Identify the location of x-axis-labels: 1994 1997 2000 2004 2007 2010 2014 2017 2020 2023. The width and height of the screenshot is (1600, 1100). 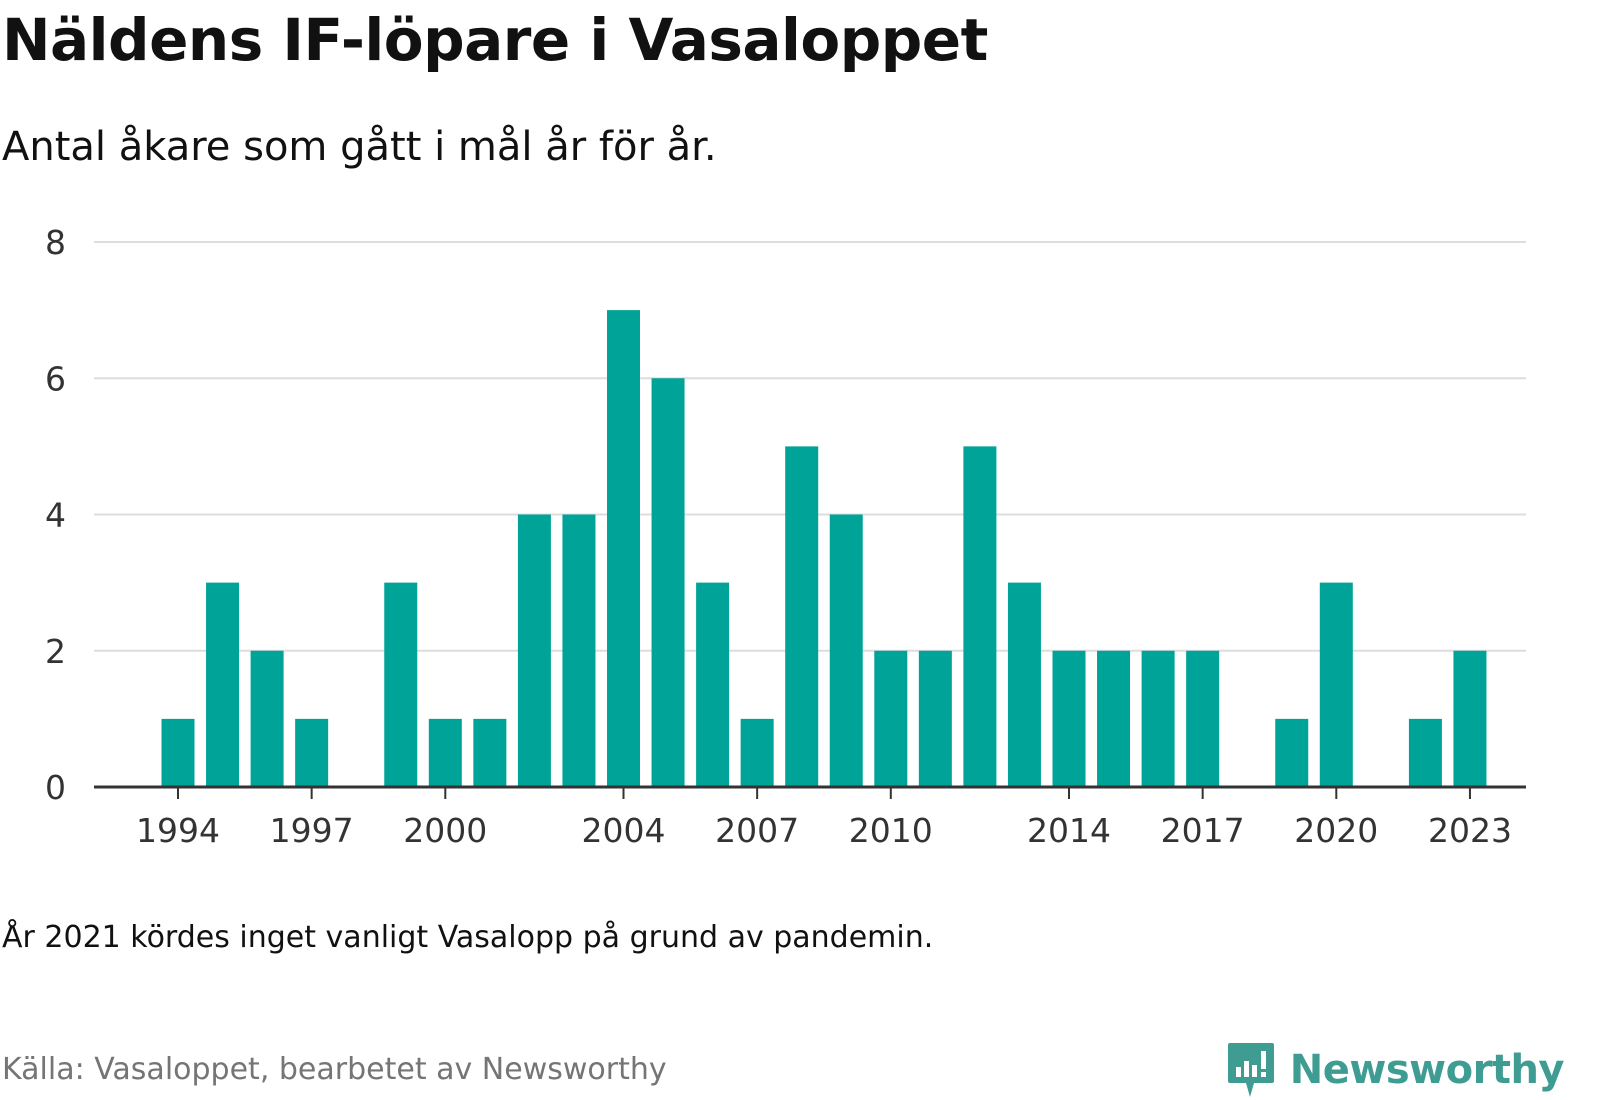
(824, 830).